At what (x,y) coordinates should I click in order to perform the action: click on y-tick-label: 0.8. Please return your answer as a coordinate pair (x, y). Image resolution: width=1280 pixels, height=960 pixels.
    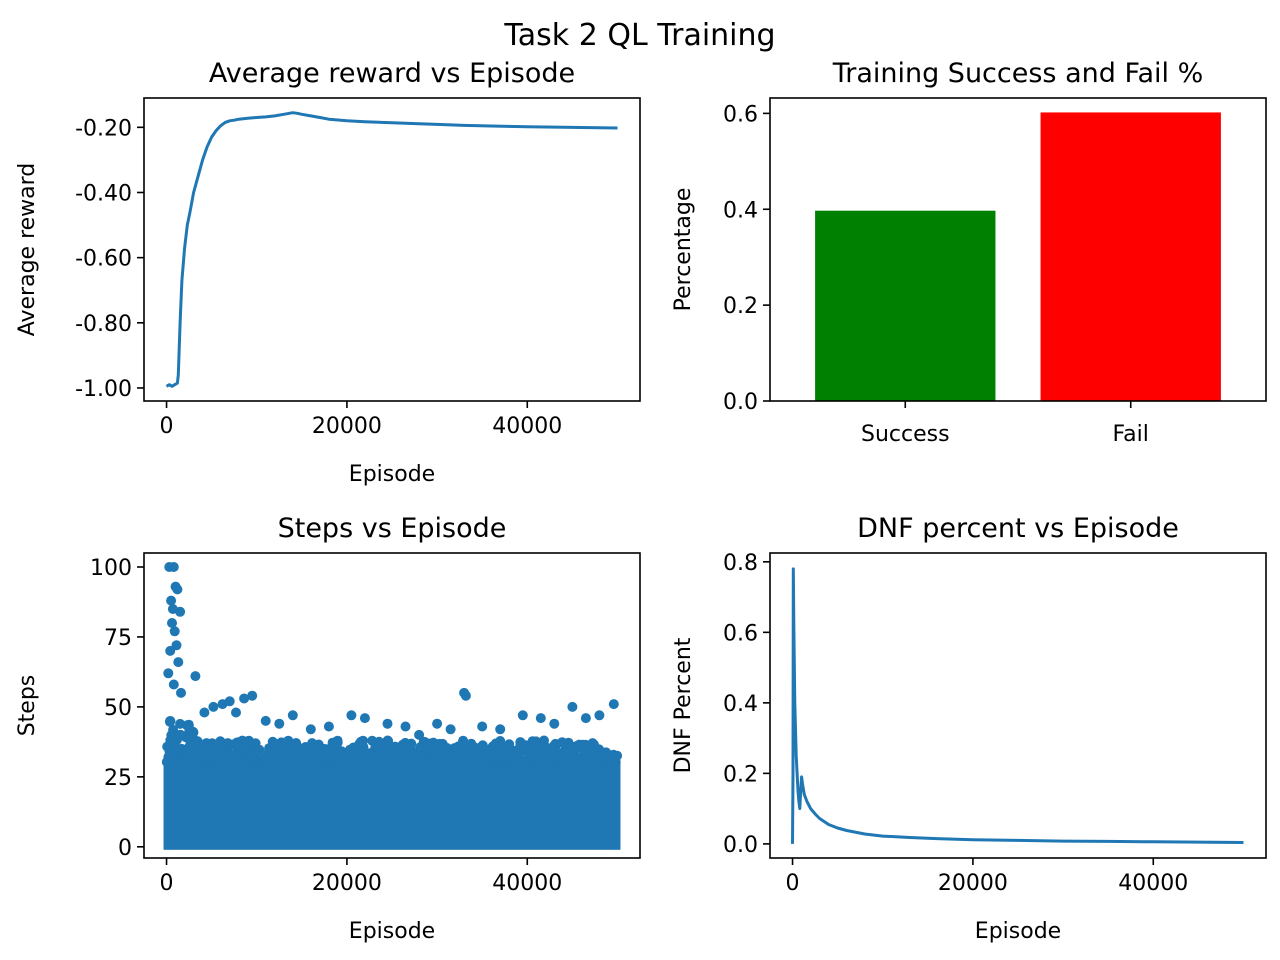
    Looking at the image, I should click on (740, 563).